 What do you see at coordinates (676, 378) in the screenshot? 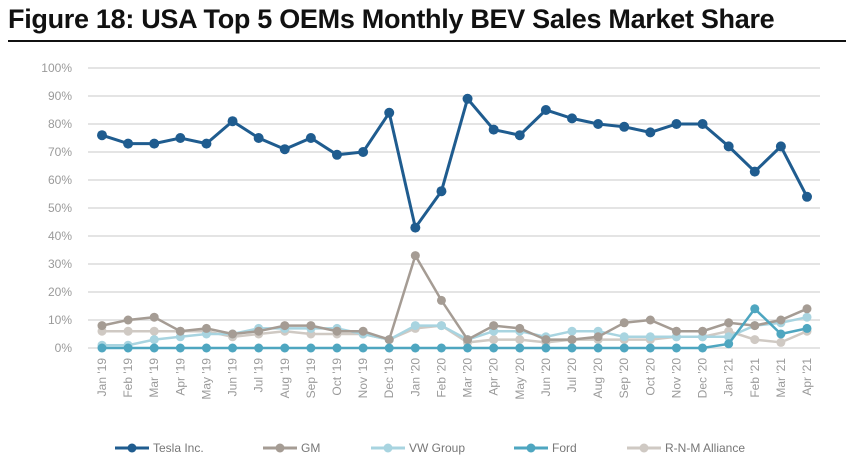
I see `x-tick-label: Nov '20` at bounding box center [676, 378].